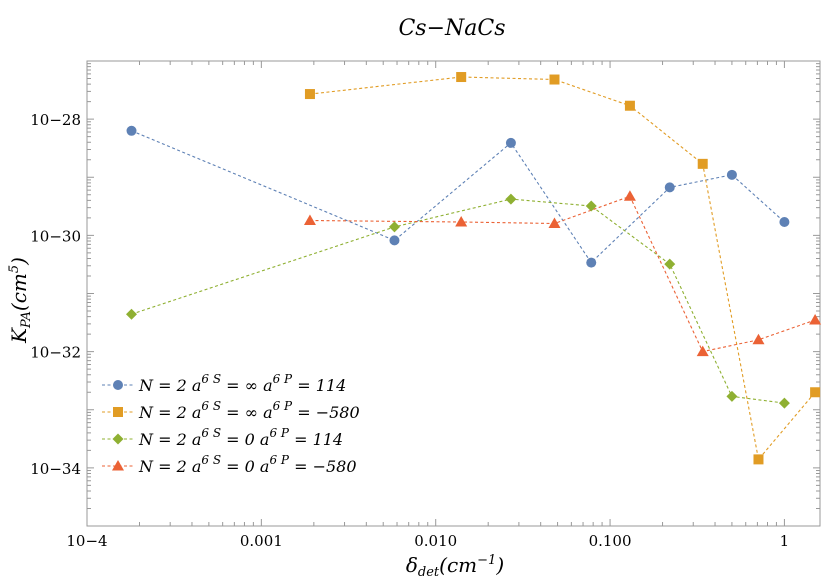  Describe the element at coordinates (247, 464) in the screenshot. I see `legend-label-4: N = 2 a6 S = 0 a6 P = −580` at that location.